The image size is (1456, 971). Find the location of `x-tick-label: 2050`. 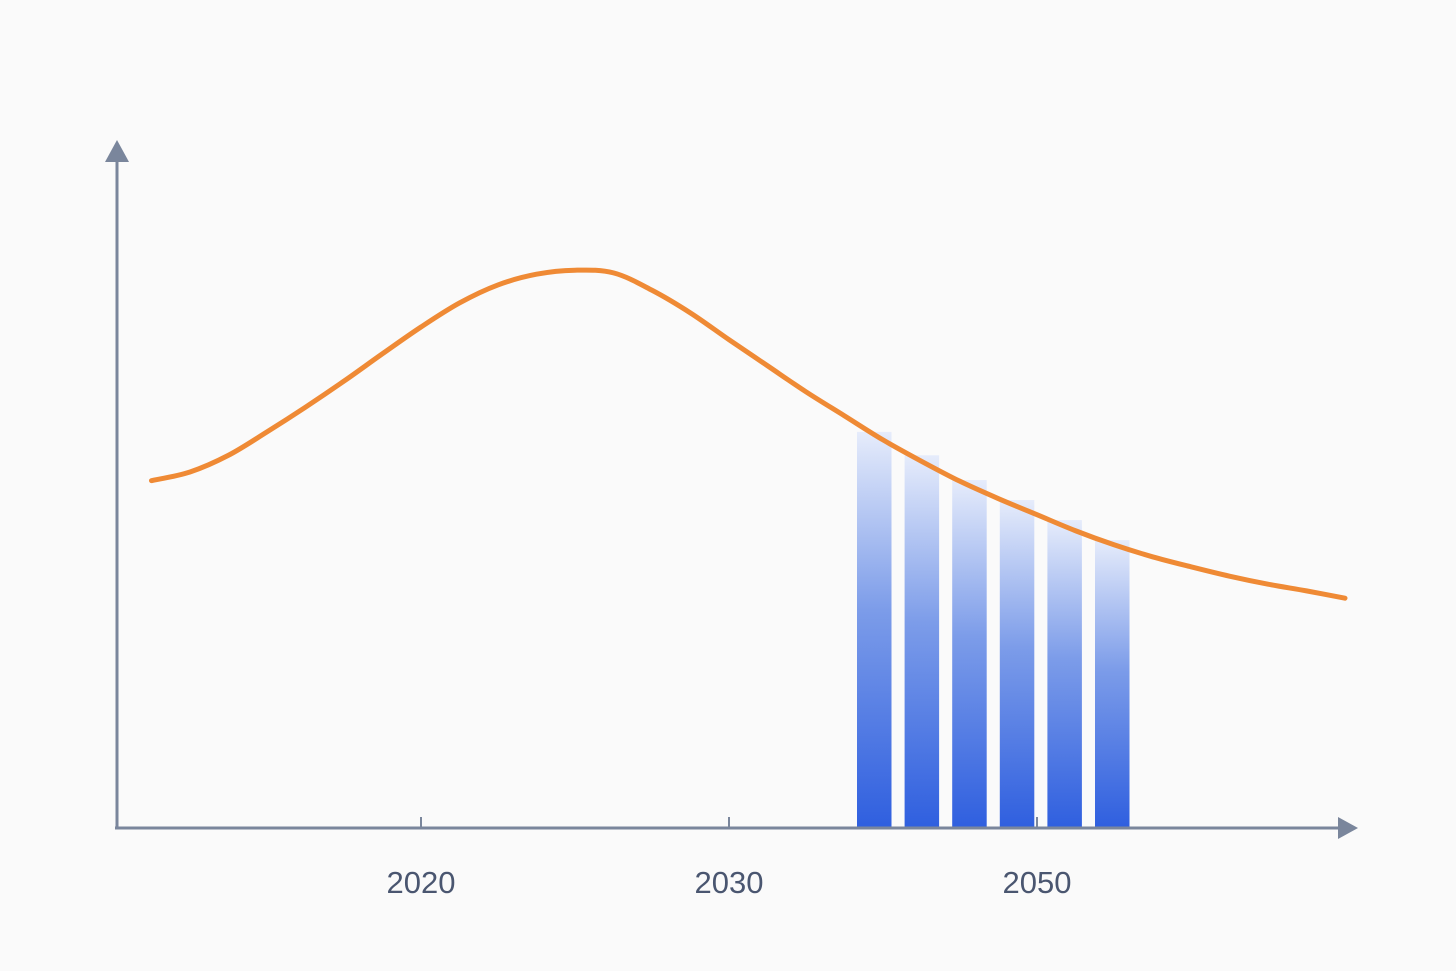

x-tick-label: 2050 is located at coordinates (1037, 882).